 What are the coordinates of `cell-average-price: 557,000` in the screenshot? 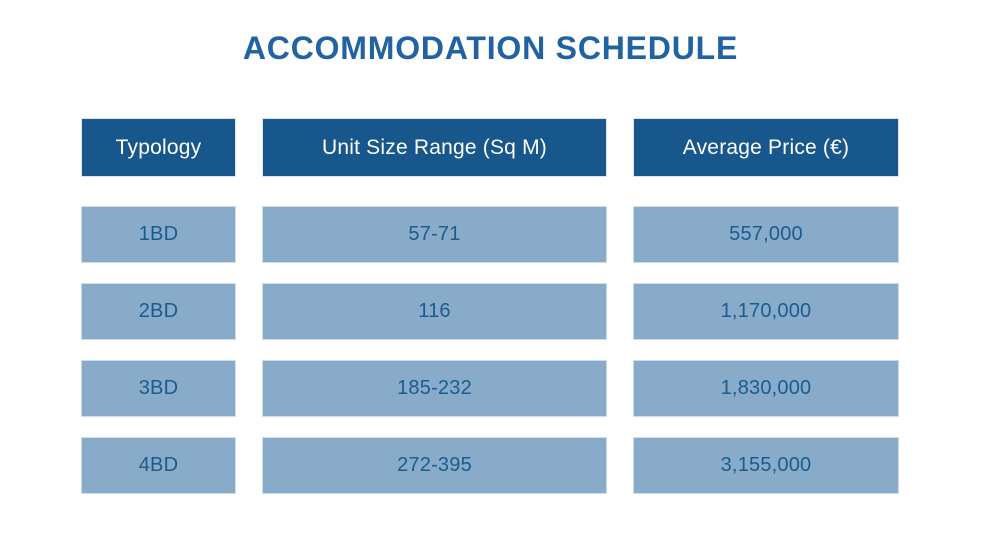 It's located at (766, 234).